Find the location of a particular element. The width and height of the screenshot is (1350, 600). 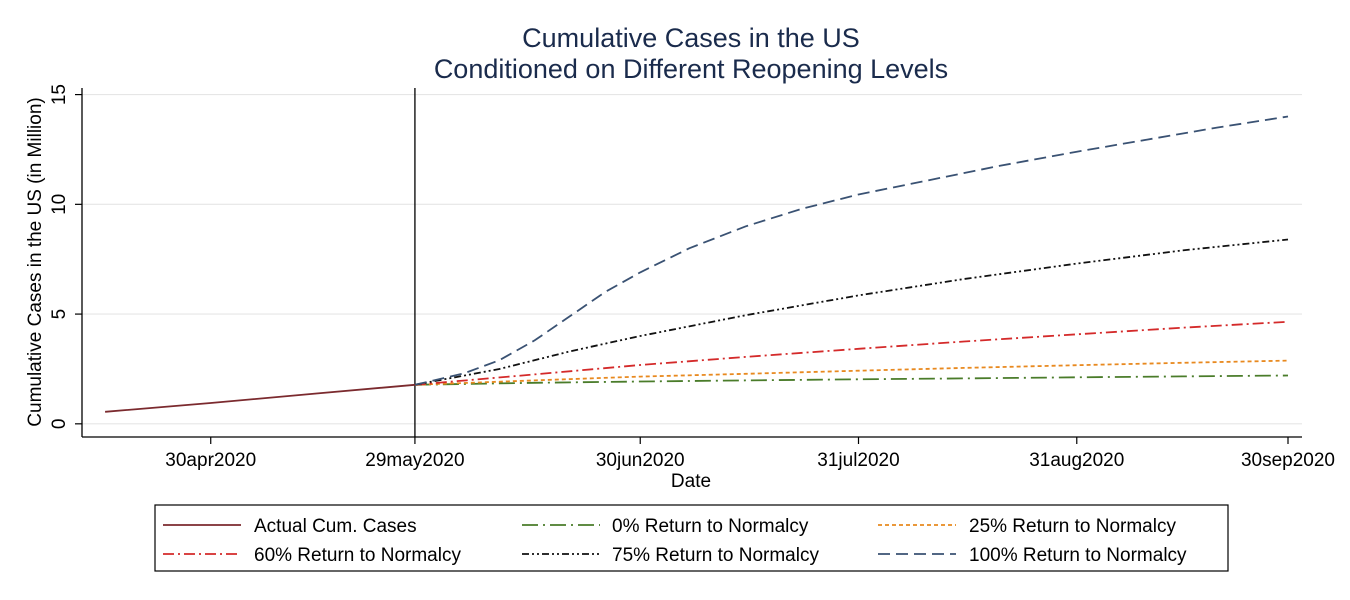

x-tick-label: 31jul2020 is located at coordinates (858, 460).